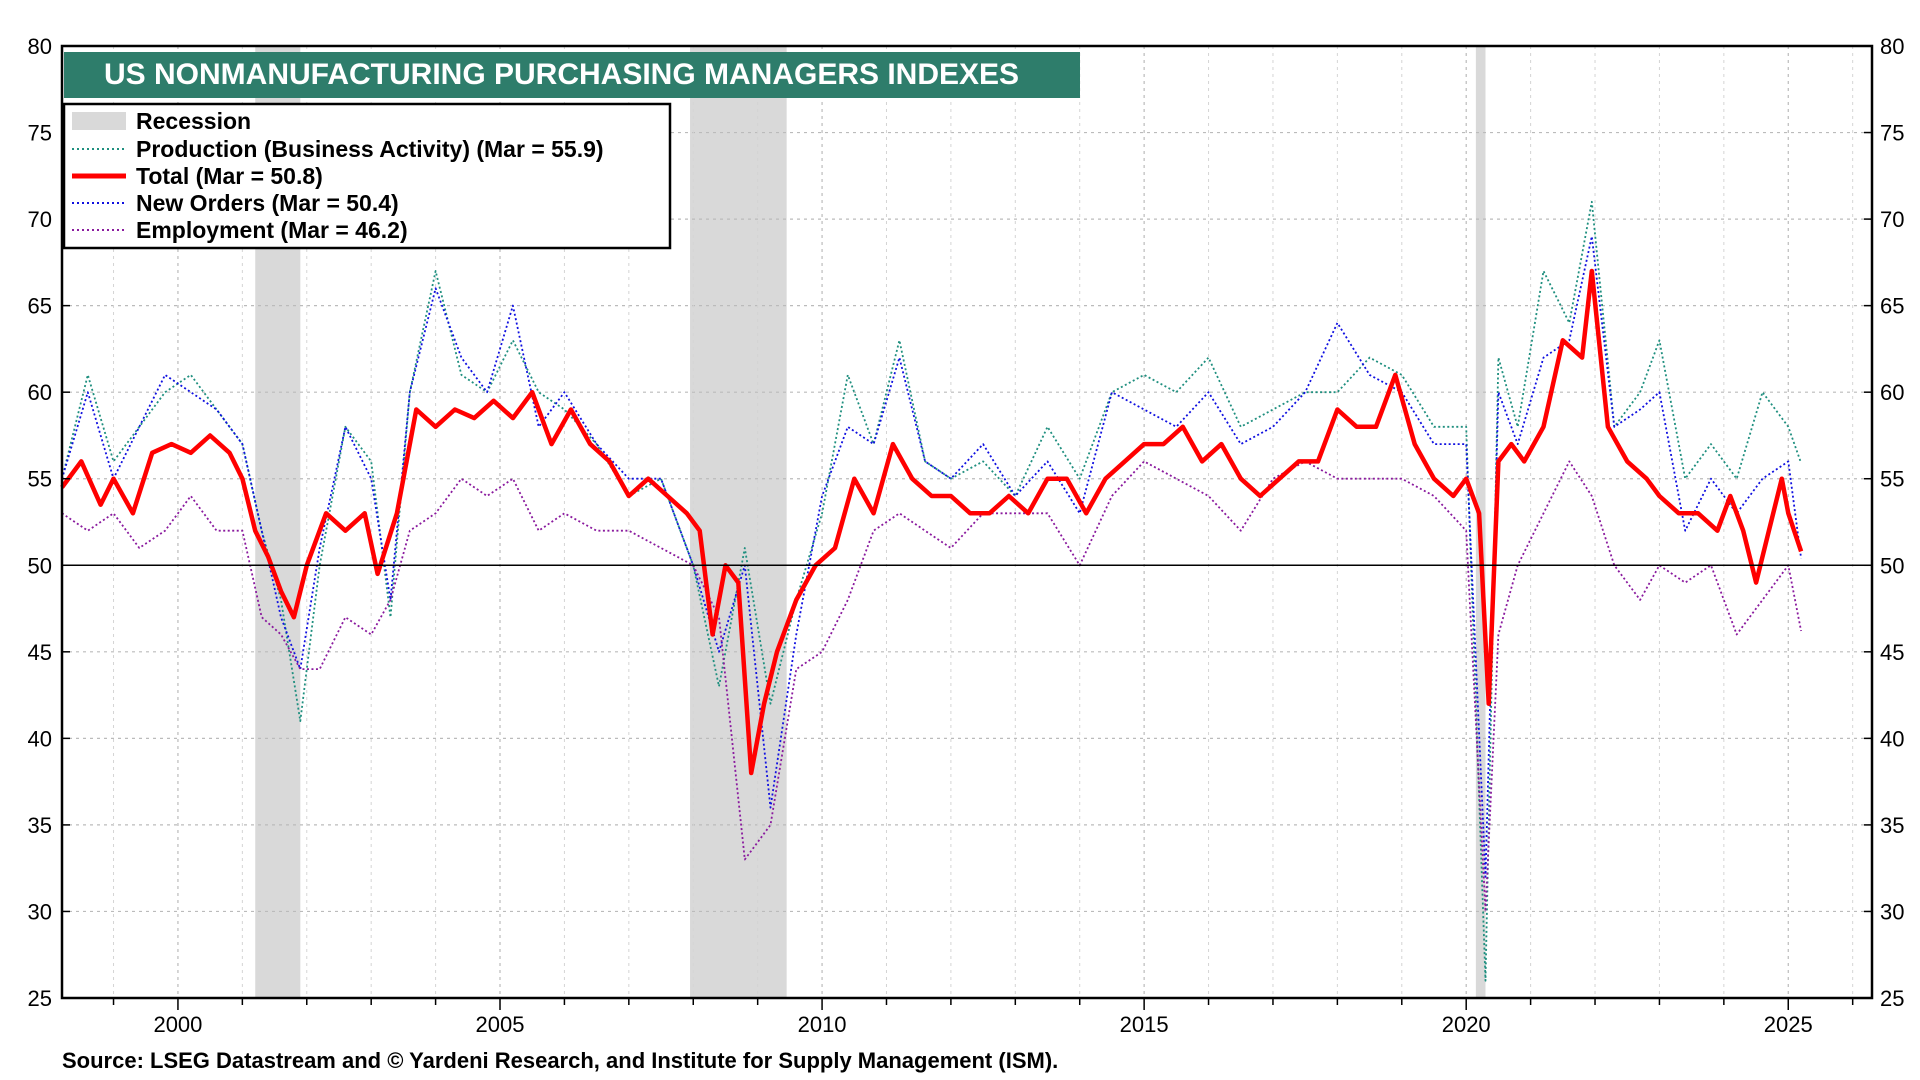 The image size is (1920, 1080). Describe the element at coordinates (1892, 998) in the screenshot. I see `y-tick-label-right-25: 25` at that location.